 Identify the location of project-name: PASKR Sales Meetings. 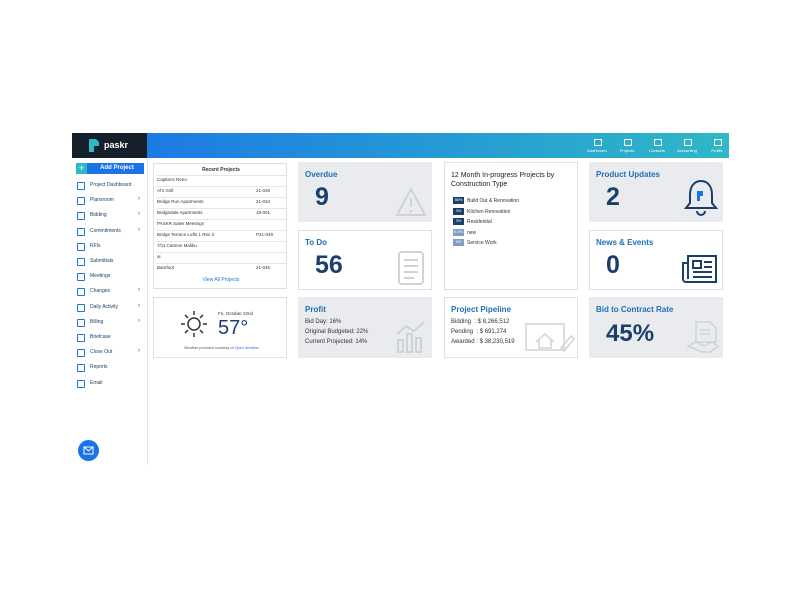
(180, 223).